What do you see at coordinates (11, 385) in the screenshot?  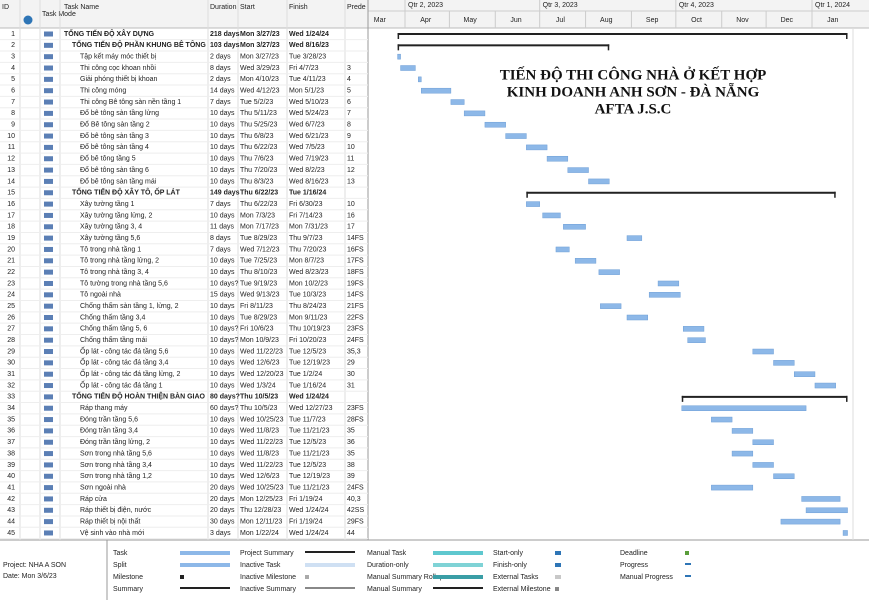 I see `task-id: 32` at bounding box center [11, 385].